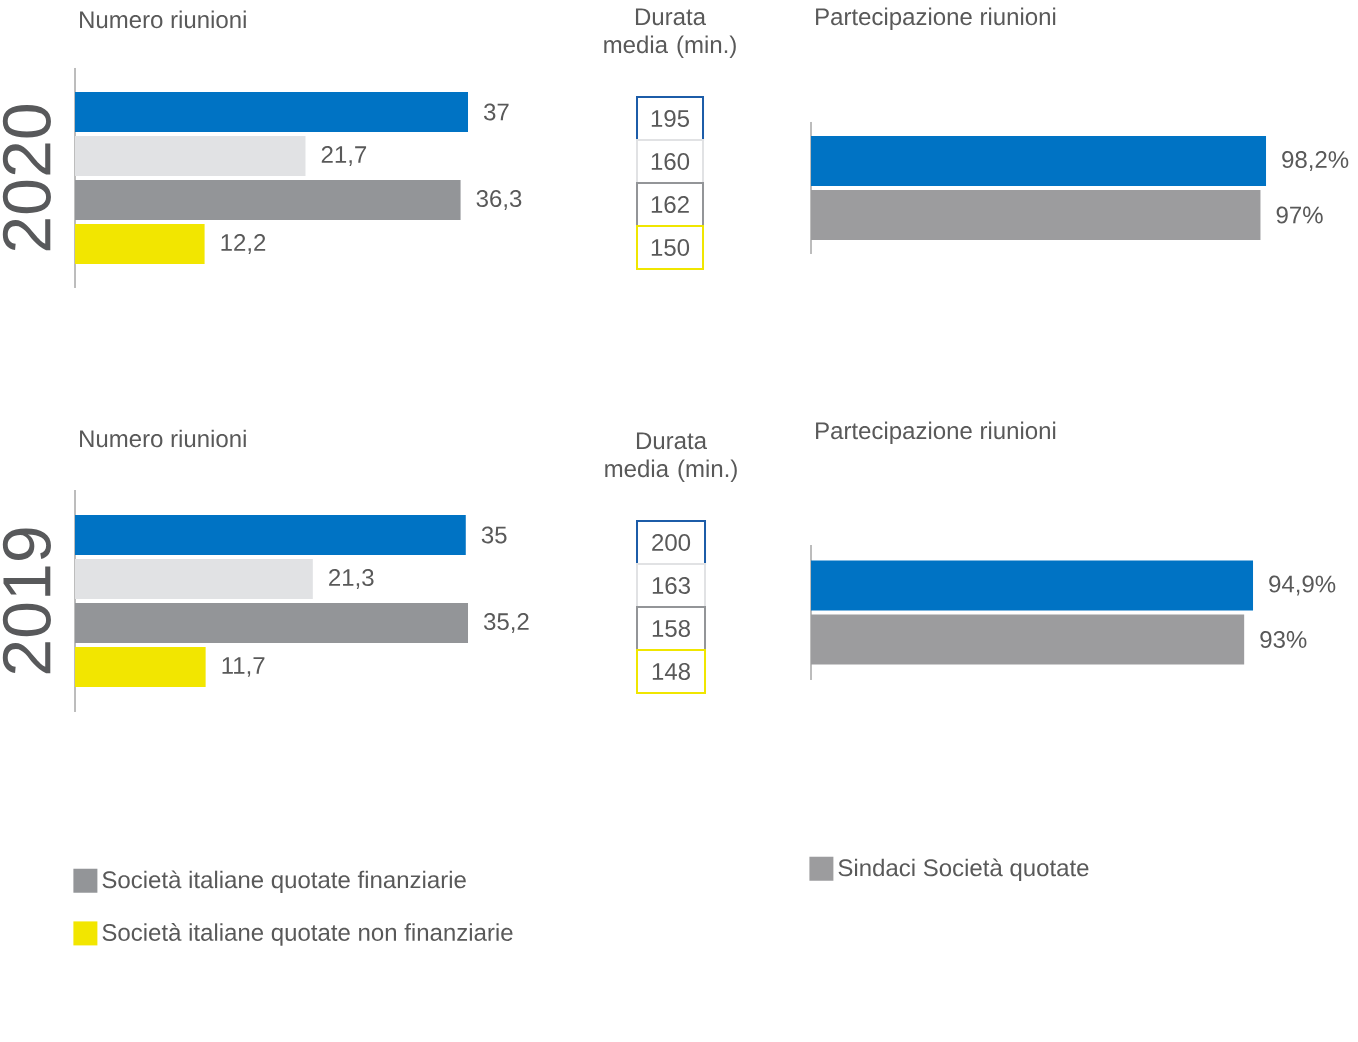 The image size is (1358, 1042). What do you see at coordinates (670, 161) in the screenshot?
I see `data-label: 160` at bounding box center [670, 161].